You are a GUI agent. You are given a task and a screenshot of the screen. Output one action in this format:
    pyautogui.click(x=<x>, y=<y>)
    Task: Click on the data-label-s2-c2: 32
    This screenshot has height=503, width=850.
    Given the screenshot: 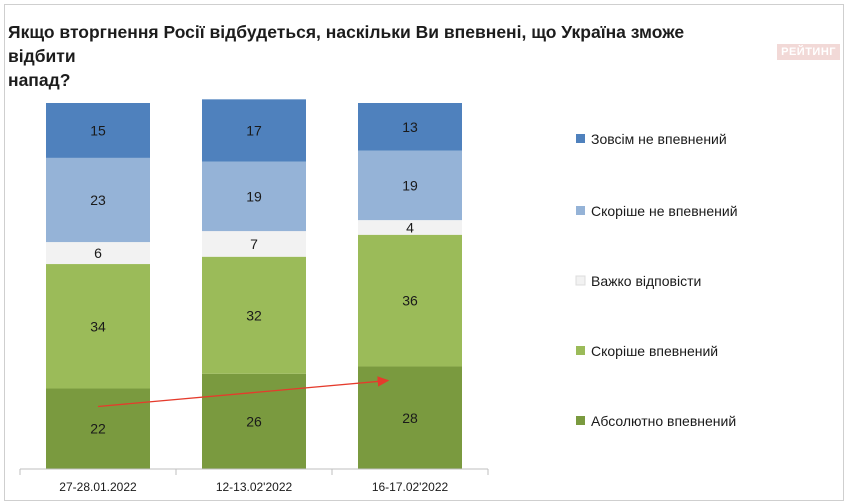 What is the action you would take?
    pyautogui.click(x=254, y=315)
    